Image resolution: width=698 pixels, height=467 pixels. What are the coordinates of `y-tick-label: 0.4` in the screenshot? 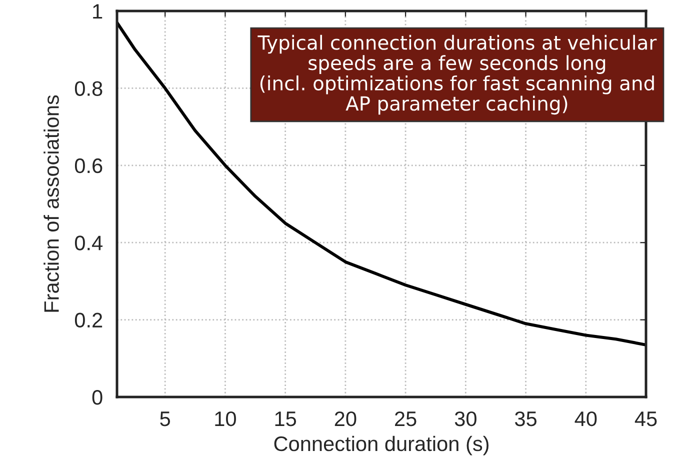 It's located at (88, 243).